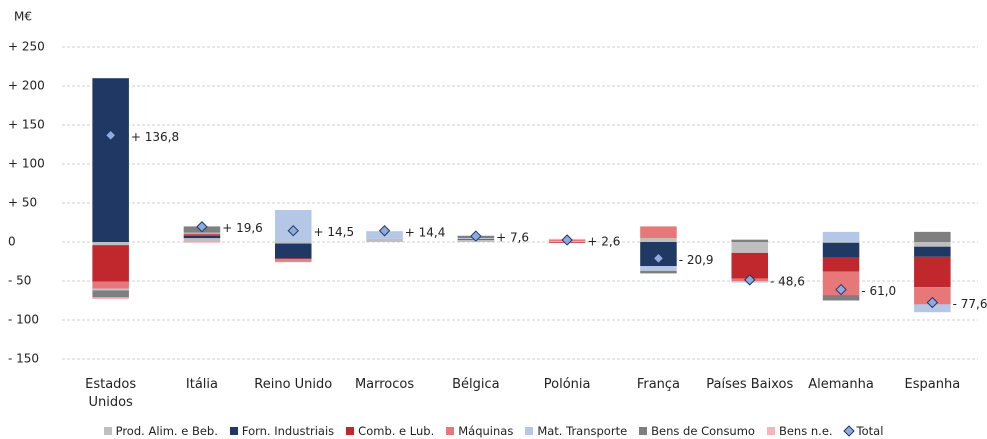  Describe the element at coordinates (870, 431) in the screenshot. I see `legend-label: Total` at that location.